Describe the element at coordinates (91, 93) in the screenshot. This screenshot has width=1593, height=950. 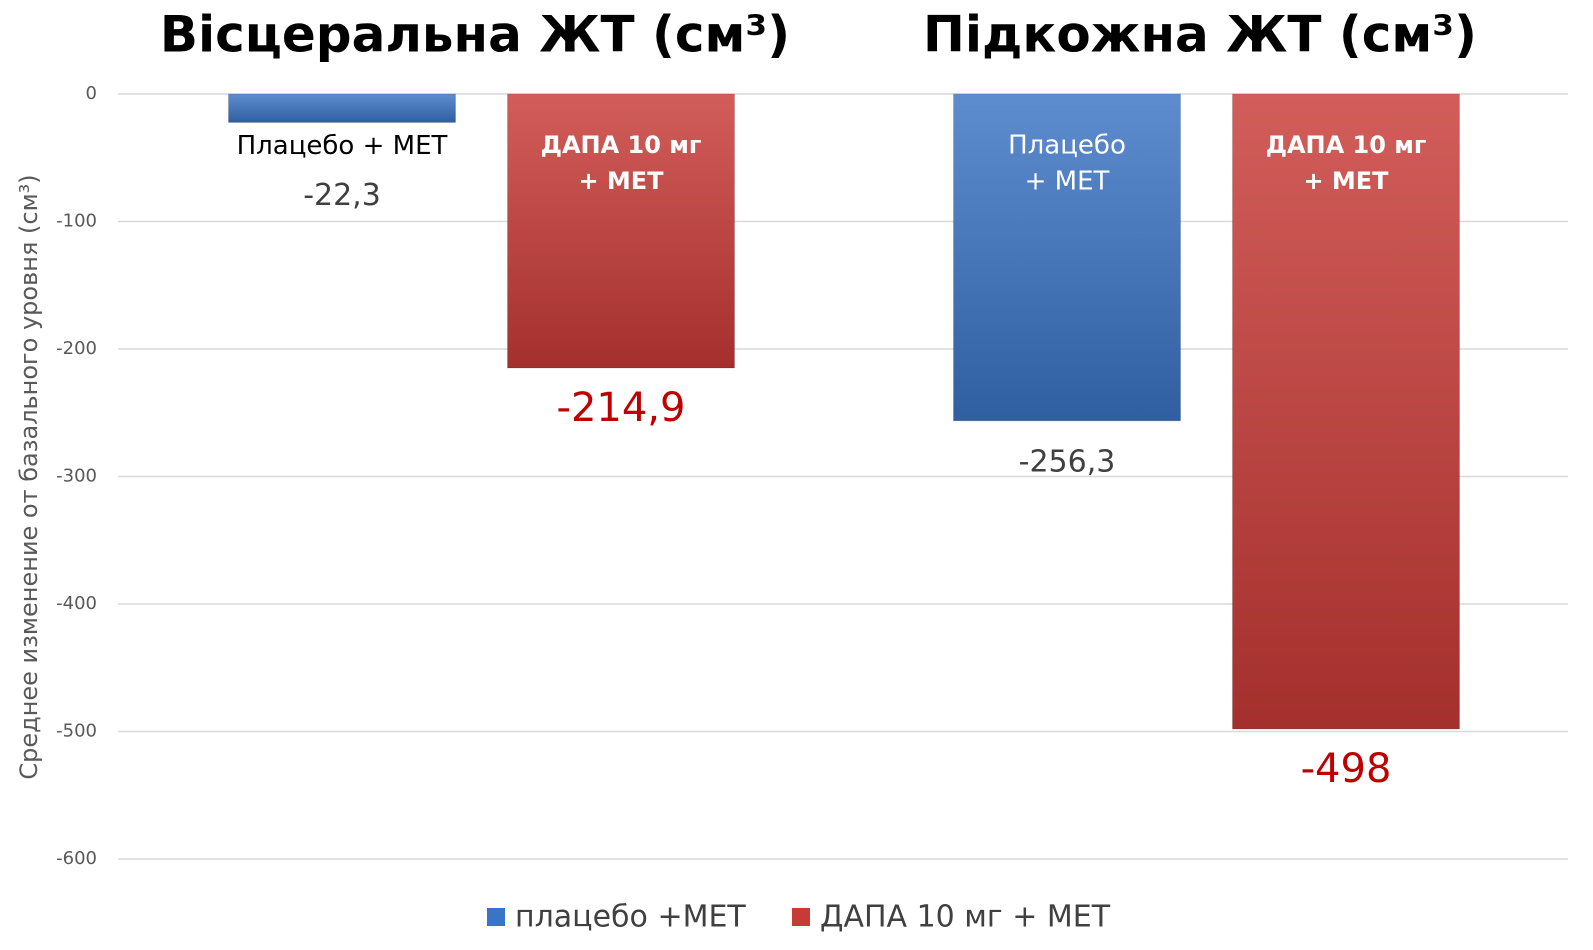
I see `y-tick-label: 0` at that location.